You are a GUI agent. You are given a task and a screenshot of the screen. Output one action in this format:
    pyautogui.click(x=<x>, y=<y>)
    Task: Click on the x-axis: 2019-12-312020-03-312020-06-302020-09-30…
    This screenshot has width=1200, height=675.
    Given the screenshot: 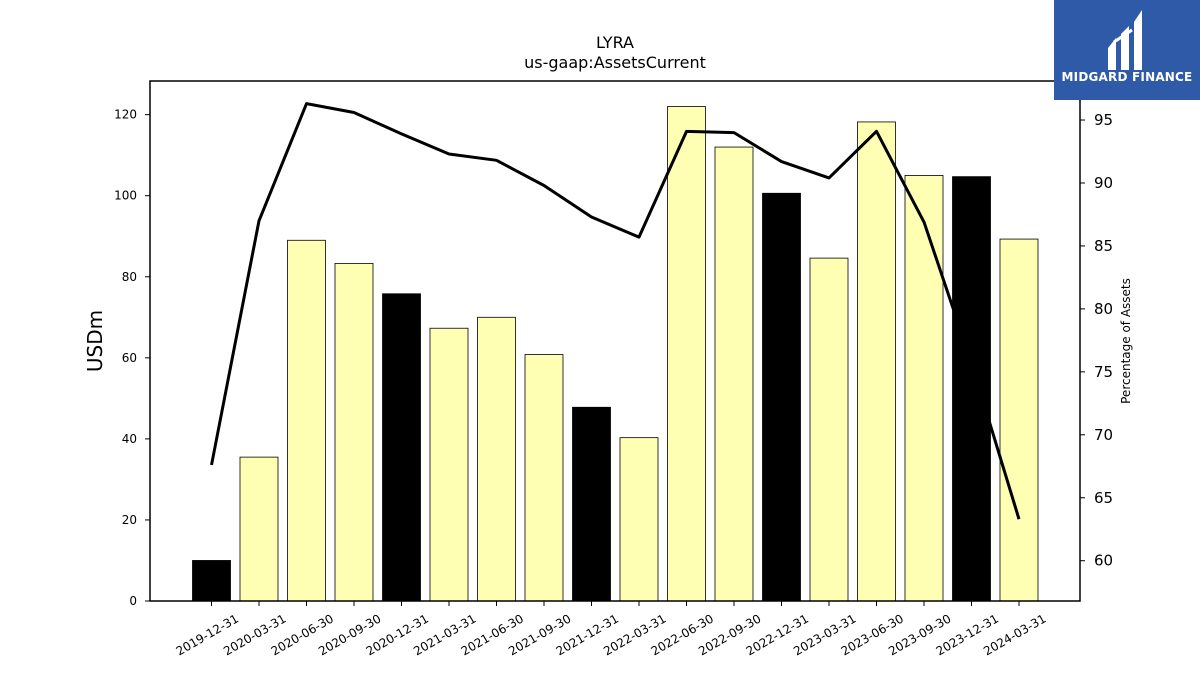 What is the action you would take?
    pyautogui.click(x=611, y=629)
    